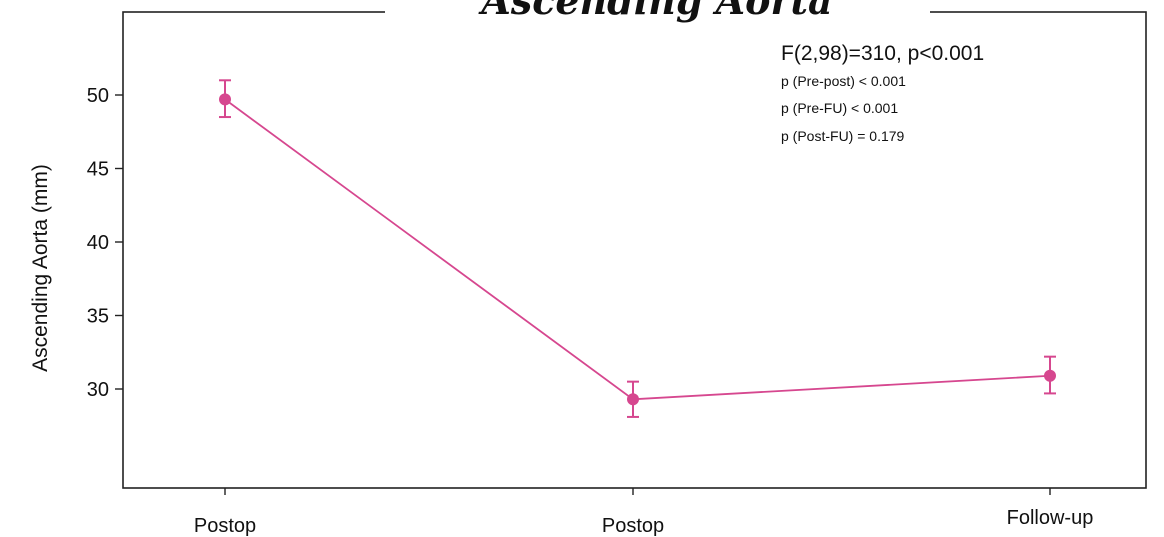 The height and width of the screenshot is (537, 1164). Describe the element at coordinates (839, 108) in the screenshot. I see `pre-fu-pvalue: p (Pre-FU) < 0.001` at that location.